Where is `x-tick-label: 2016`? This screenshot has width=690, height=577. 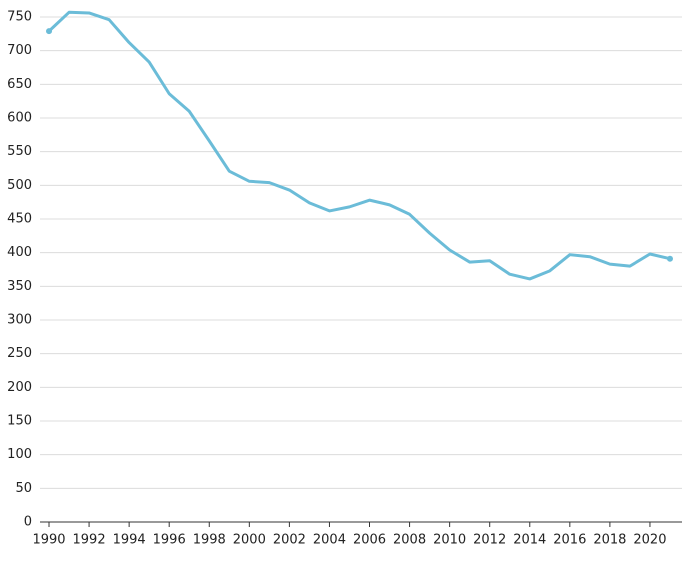 x-tick-label: 2016 is located at coordinates (569, 540).